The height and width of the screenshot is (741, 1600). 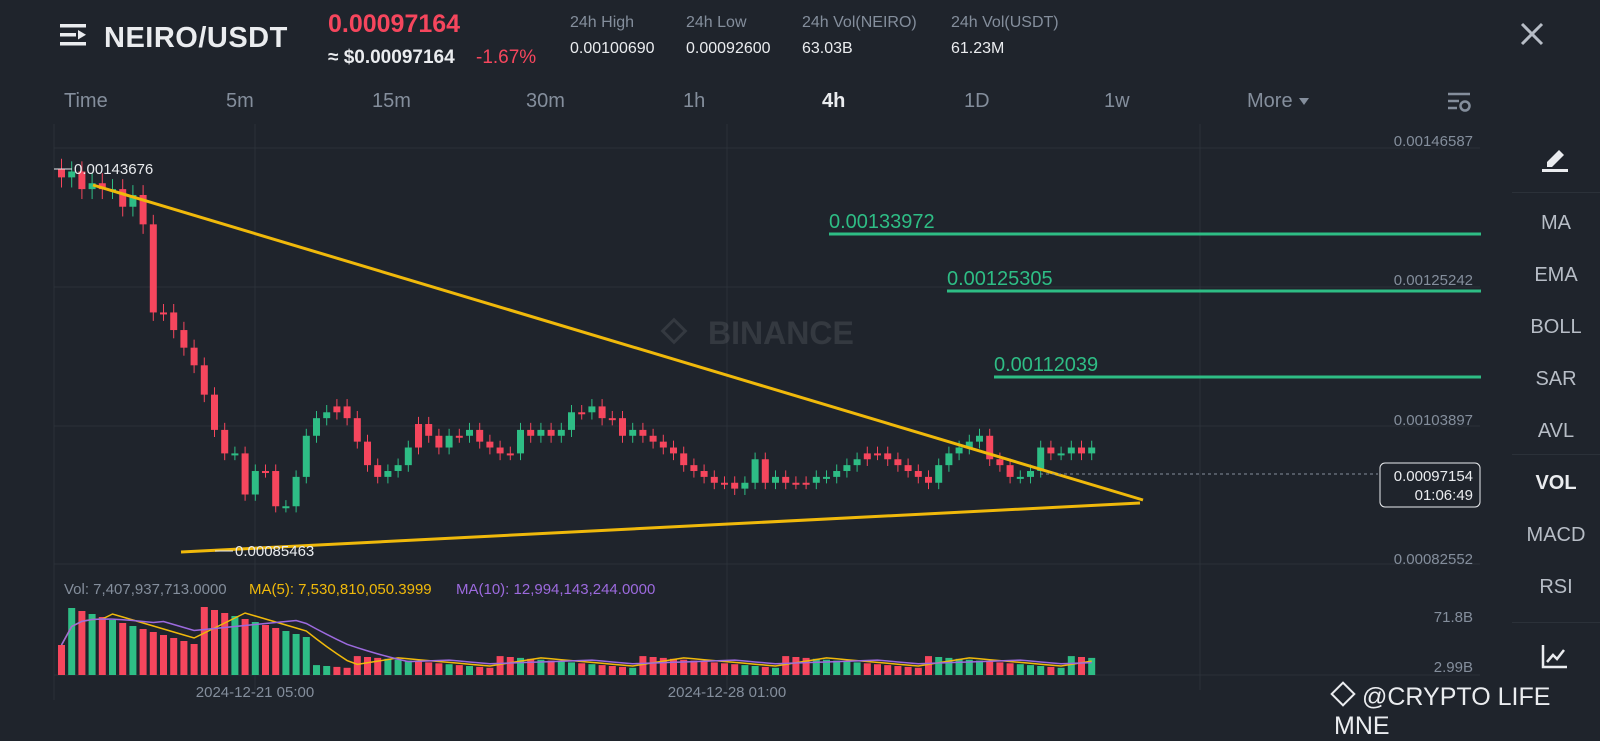 What do you see at coordinates (1556, 275) in the screenshot?
I see `indicator-ema: EMA` at bounding box center [1556, 275].